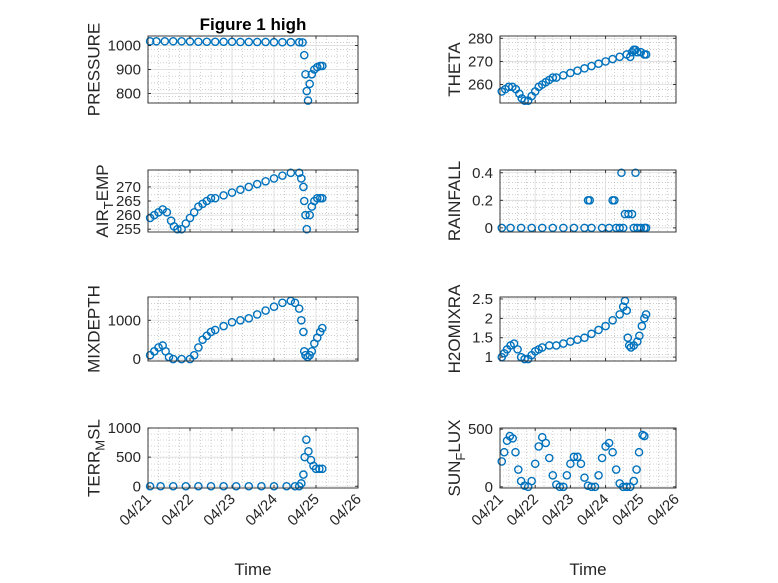 The height and width of the screenshot is (583, 778). What do you see at coordinates (96, 458) in the screenshot?
I see `ylabel-7: TERRMSL` at bounding box center [96, 458].